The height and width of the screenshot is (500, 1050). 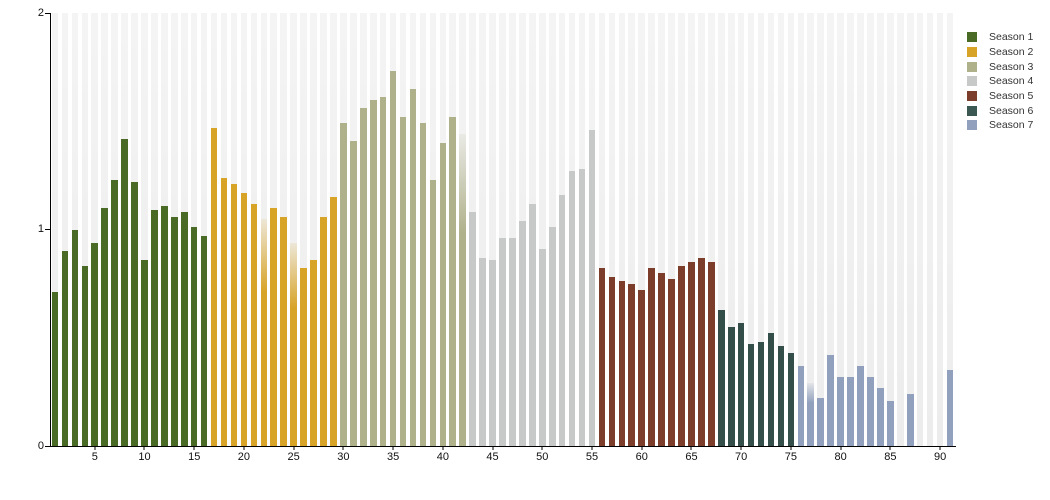 What do you see at coordinates (1000, 81) in the screenshot?
I see `legend-item-season-4: Season 4` at bounding box center [1000, 81].